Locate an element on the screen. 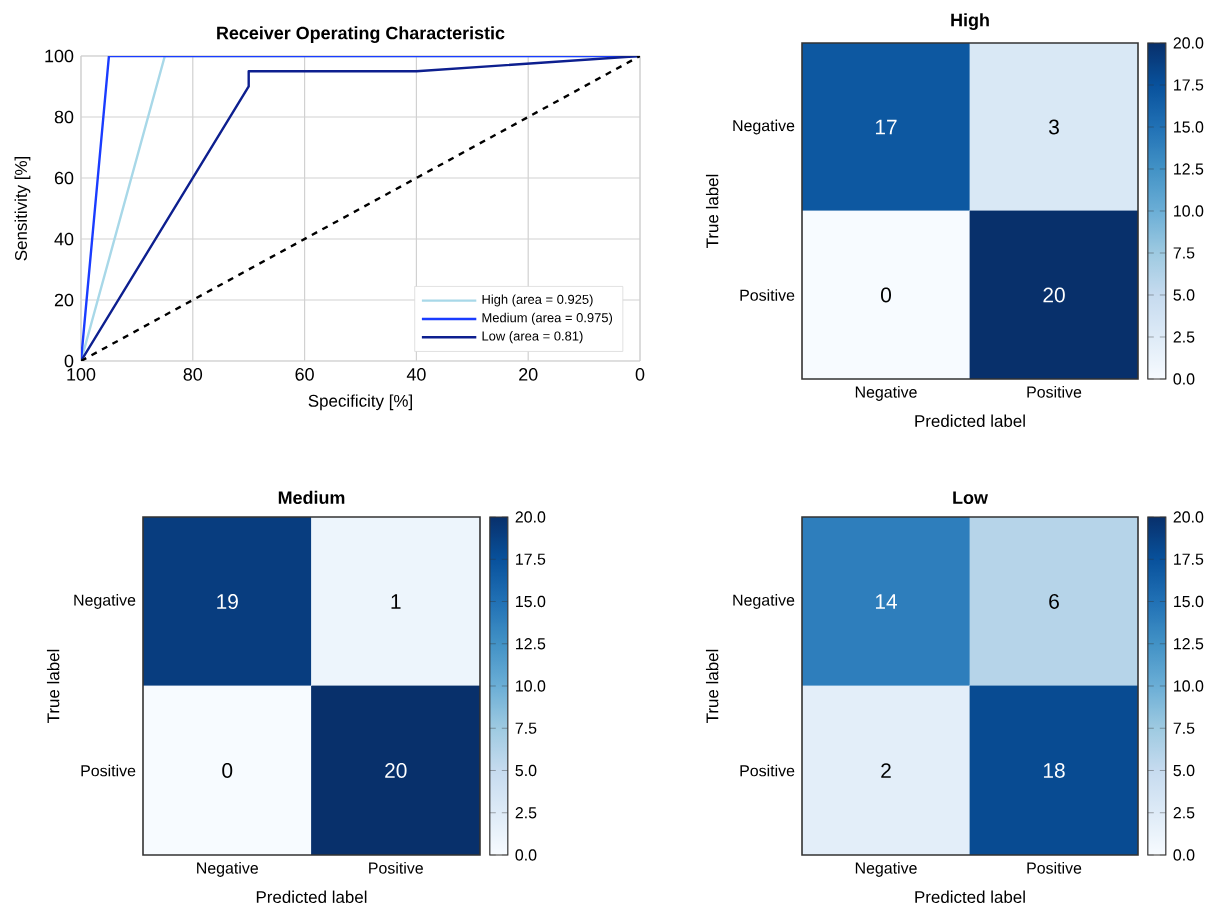 The width and height of the screenshot is (1225, 911). x-tick-label: 40 is located at coordinates (416, 374).